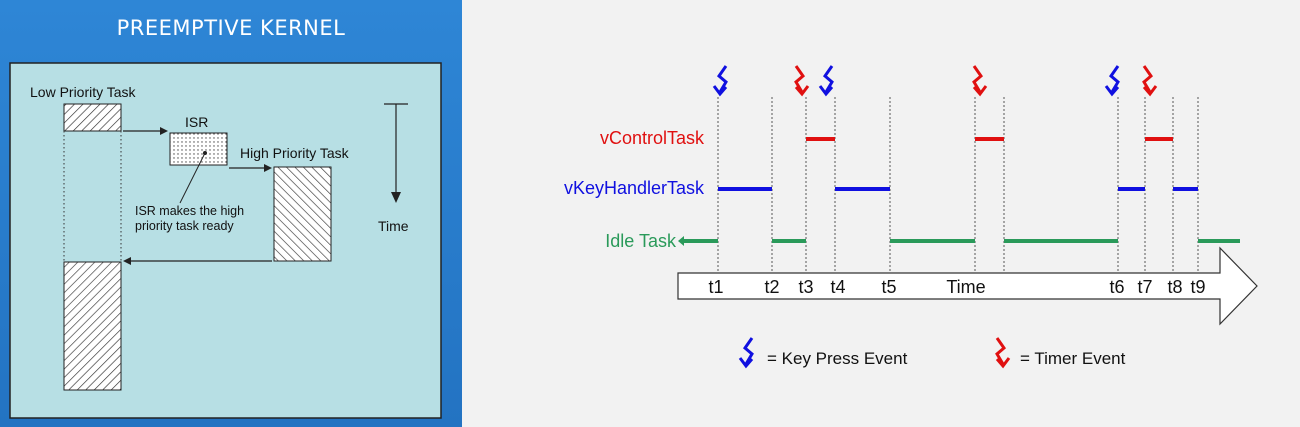  What do you see at coordinates (1144, 287) in the screenshot?
I see `tick-label-t7: t7` at bounding box center [1144, 287].